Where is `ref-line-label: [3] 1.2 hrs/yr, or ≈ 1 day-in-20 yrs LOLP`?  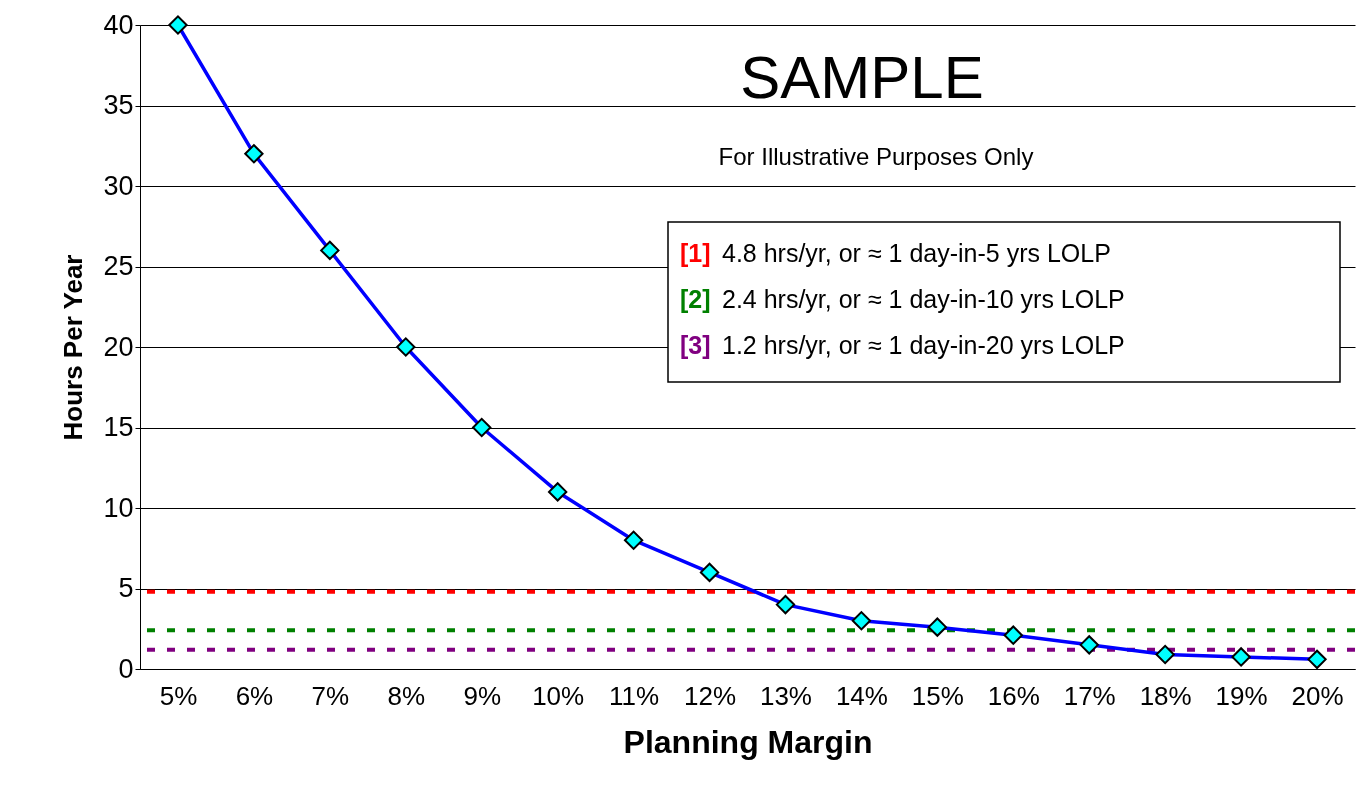
ref-line-label: [3] 1.2 hrs/yr, or ≈ 1 day-in-20 yrs LOLP is located at coordinates (902, 345).